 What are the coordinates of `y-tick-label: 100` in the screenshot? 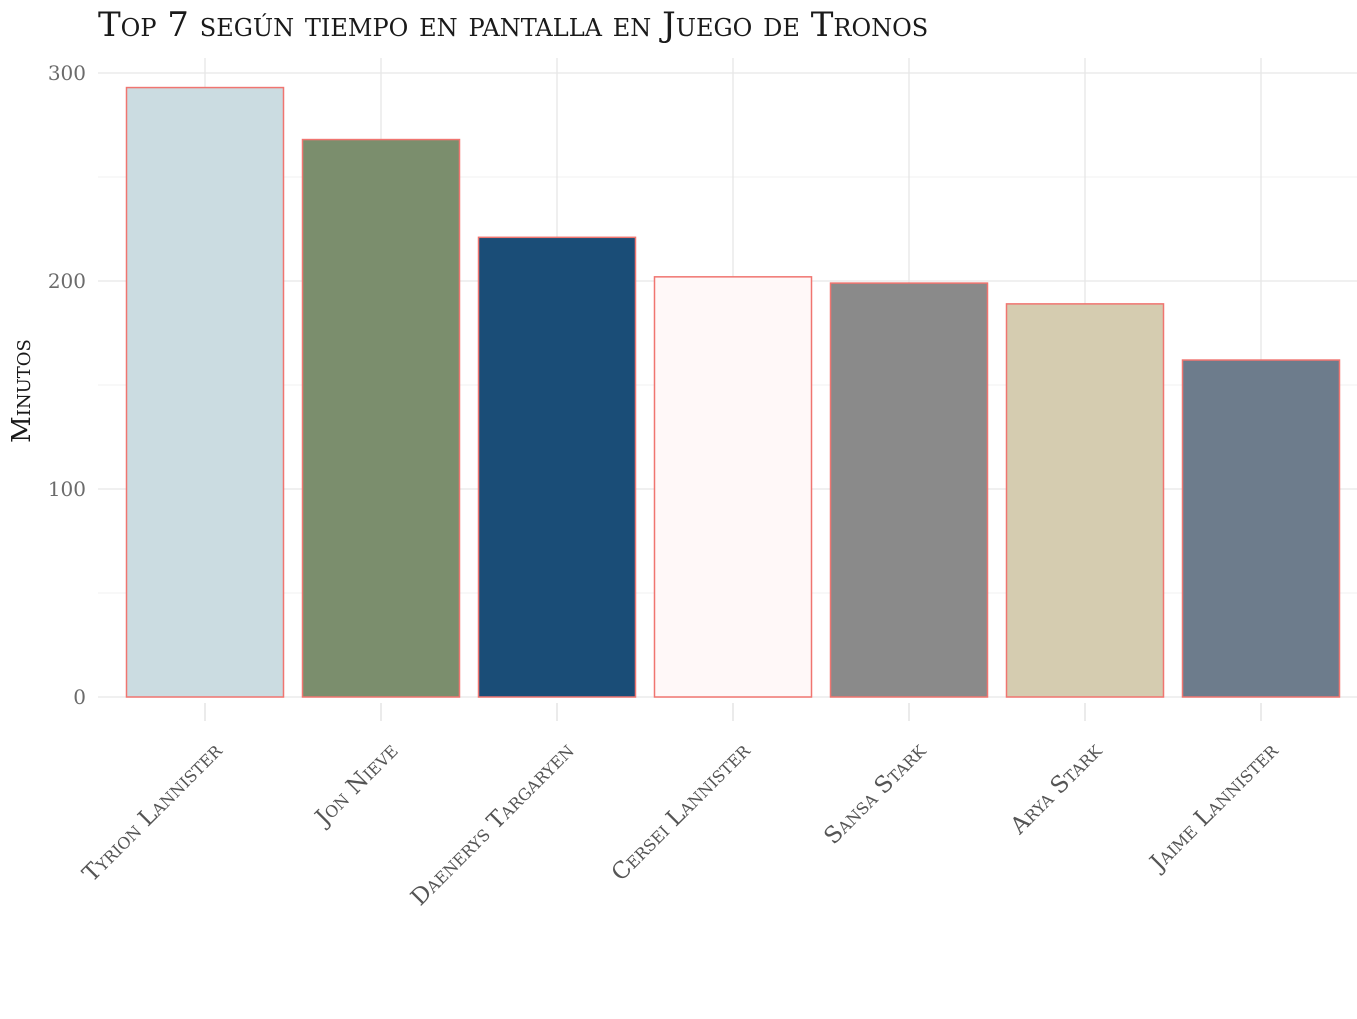 It's located at (67, 489).